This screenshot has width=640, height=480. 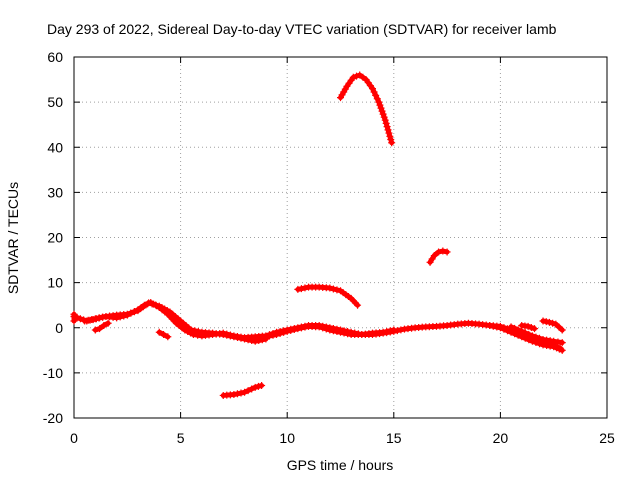 What do you see at coordinates (13, 238) in the screenshot?
I see `y-axis-label: SDTVAR / TECUs` at bounding box center [13, 238].